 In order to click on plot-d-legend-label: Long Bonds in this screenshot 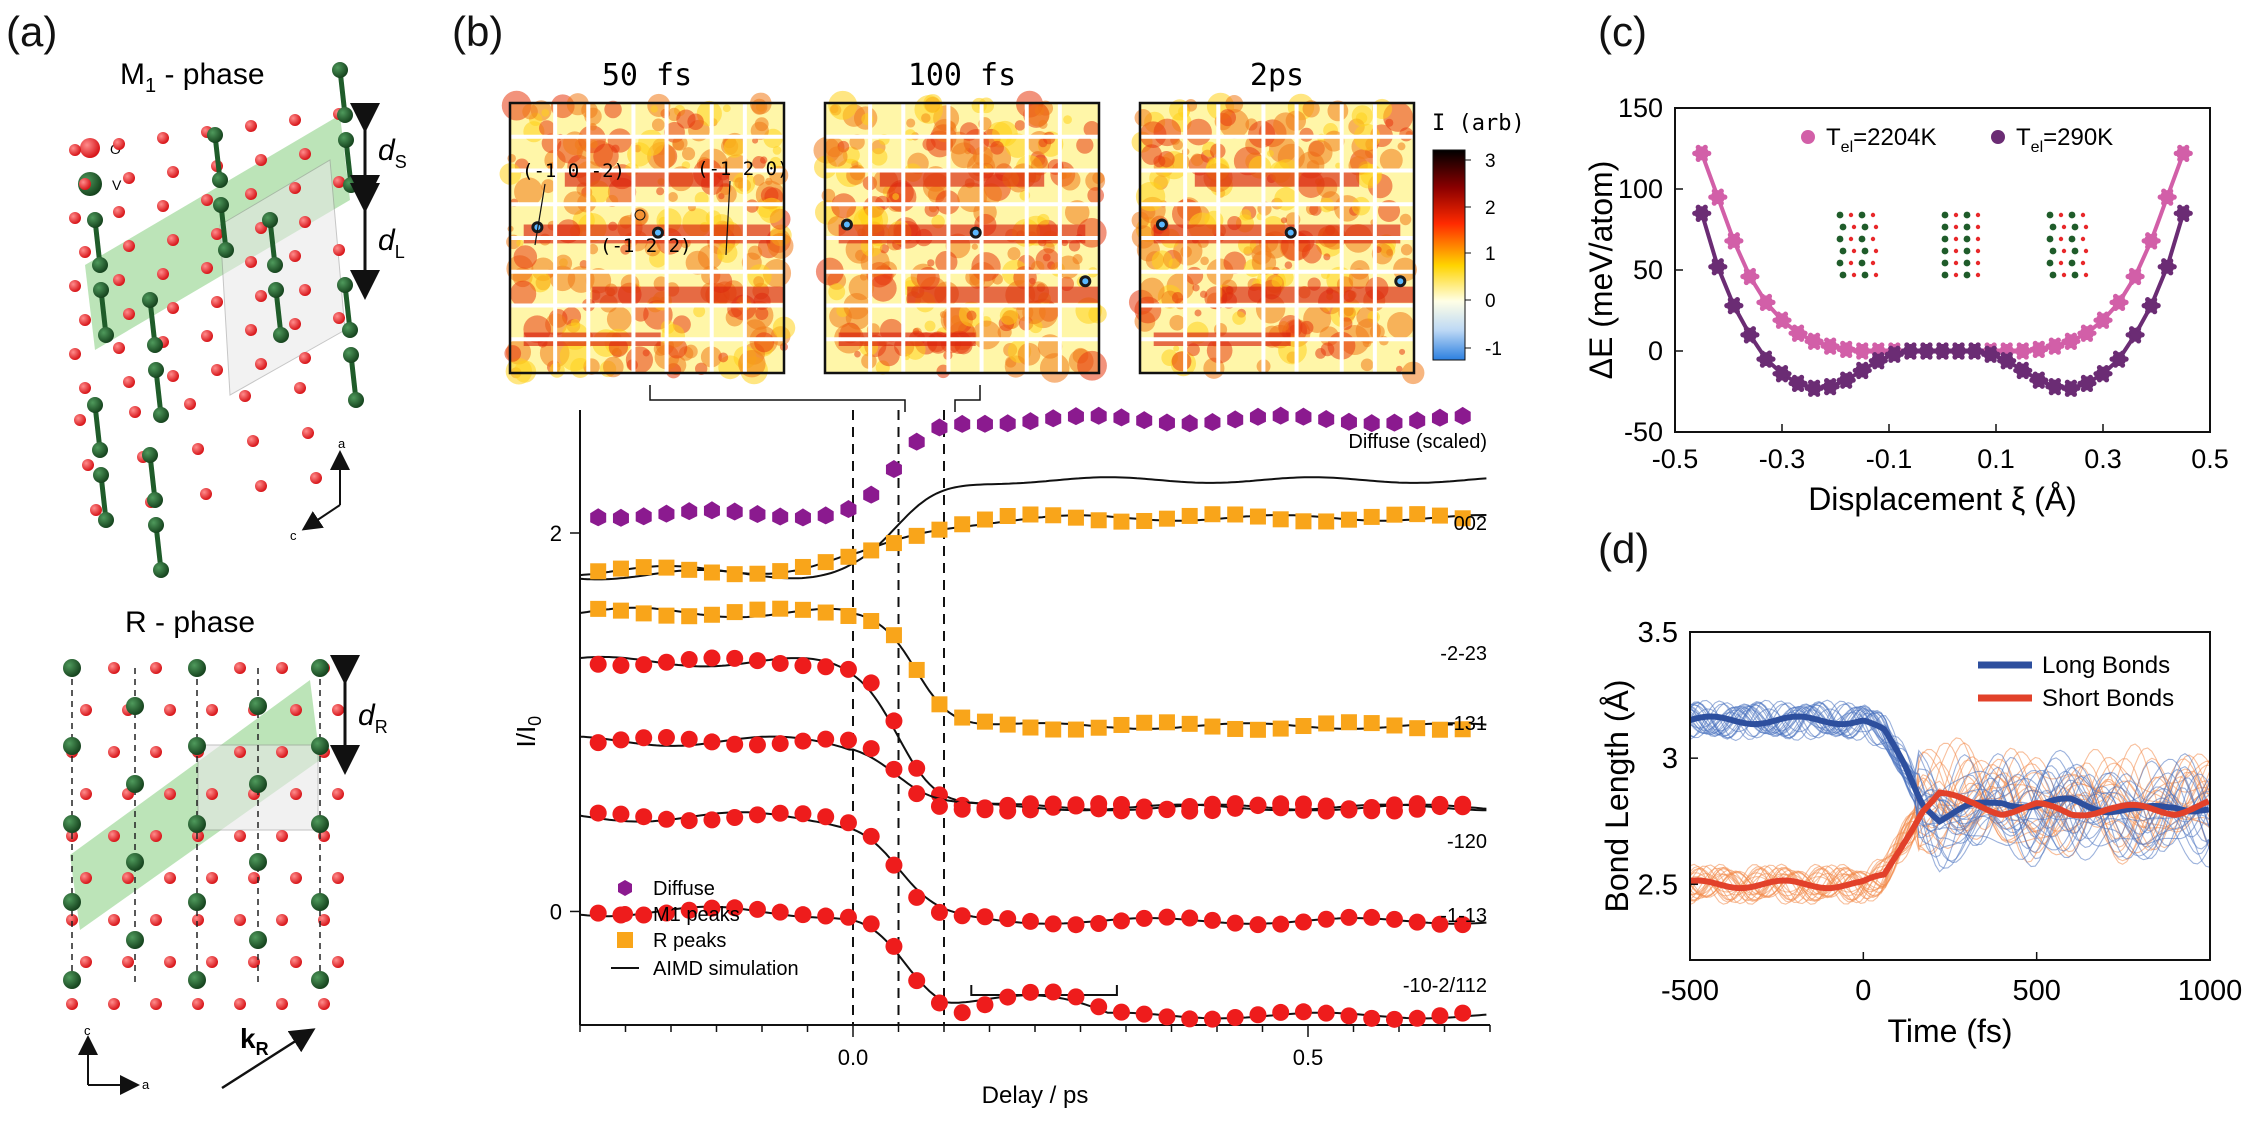, I will do `click(2106, 665)`.